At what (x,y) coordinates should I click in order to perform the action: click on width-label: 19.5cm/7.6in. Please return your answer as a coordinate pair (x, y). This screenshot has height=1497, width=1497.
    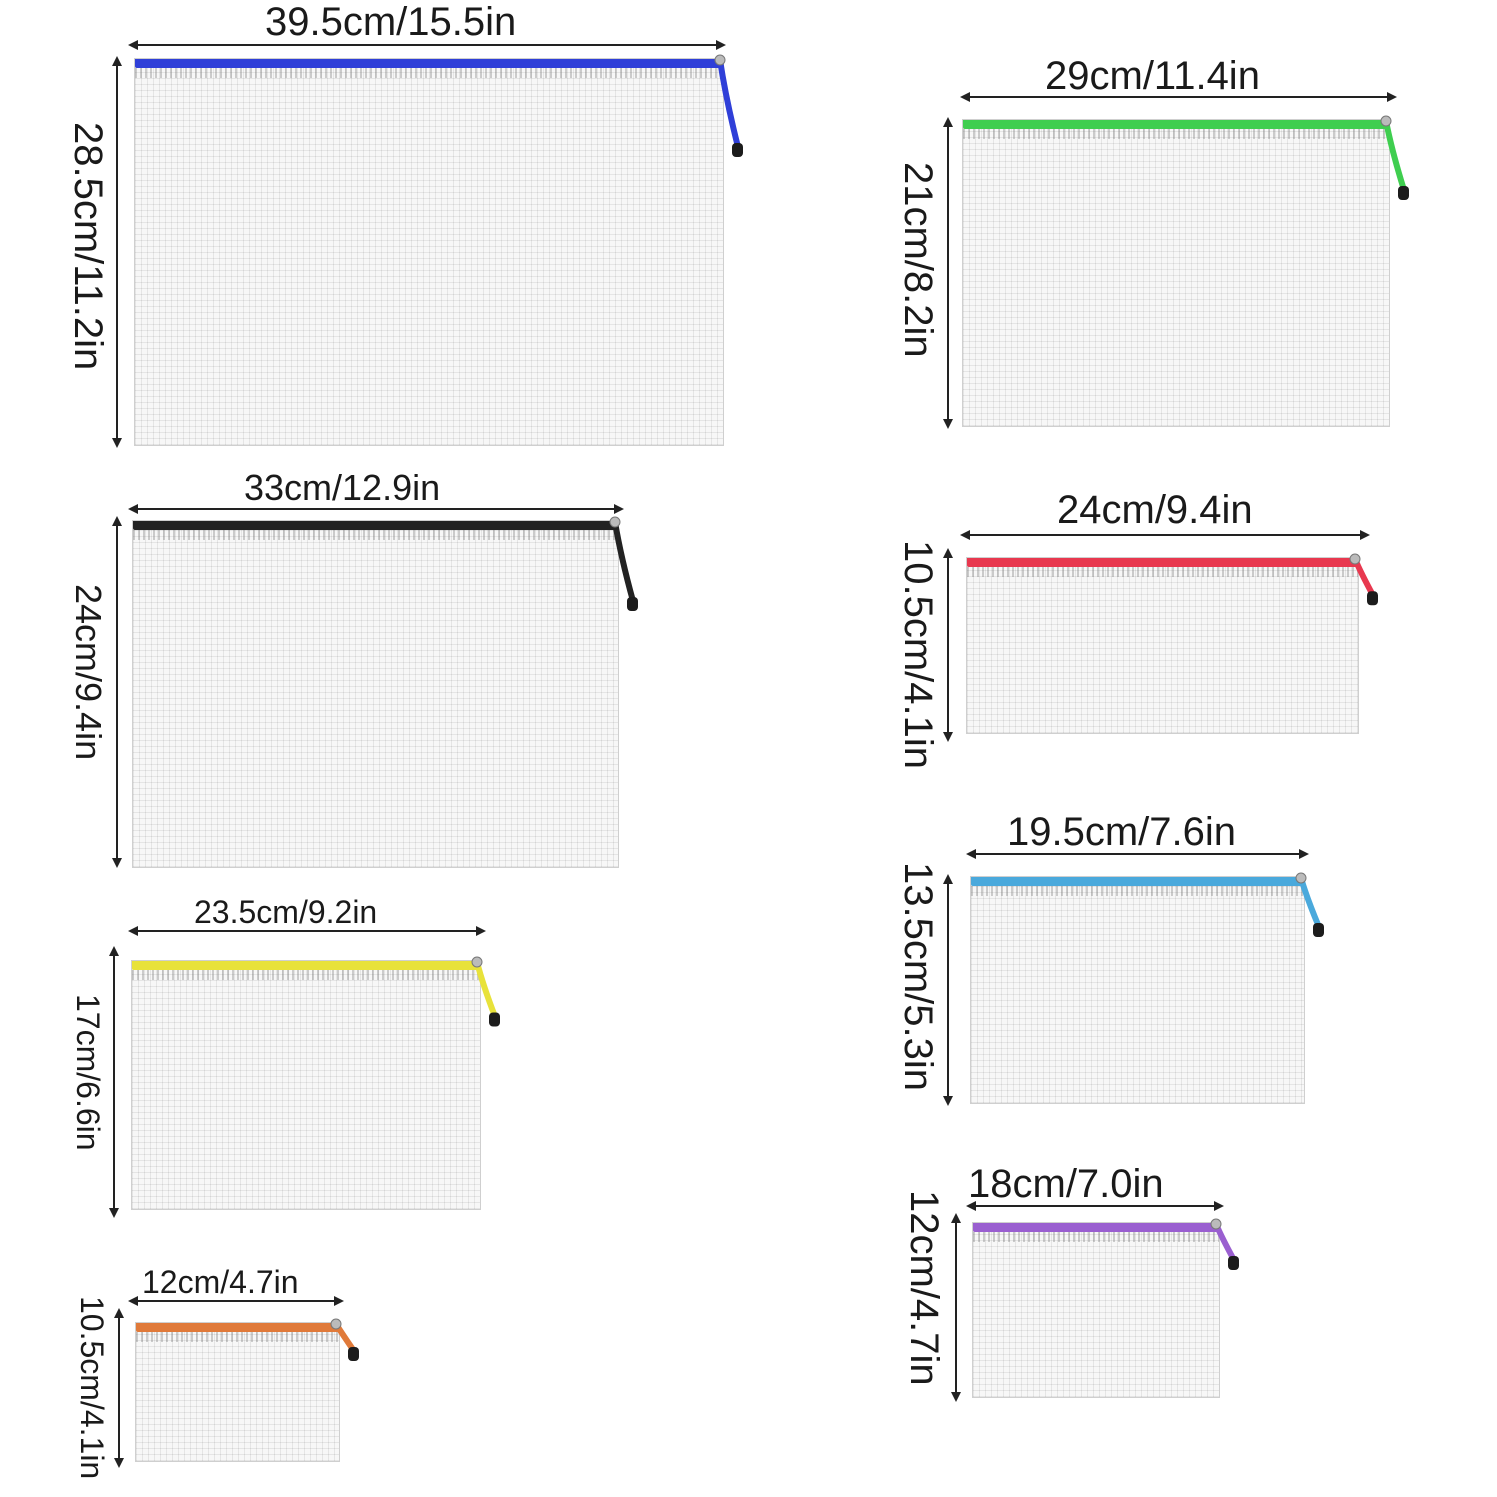
    Looking at the image, I should click on (1122, 832).